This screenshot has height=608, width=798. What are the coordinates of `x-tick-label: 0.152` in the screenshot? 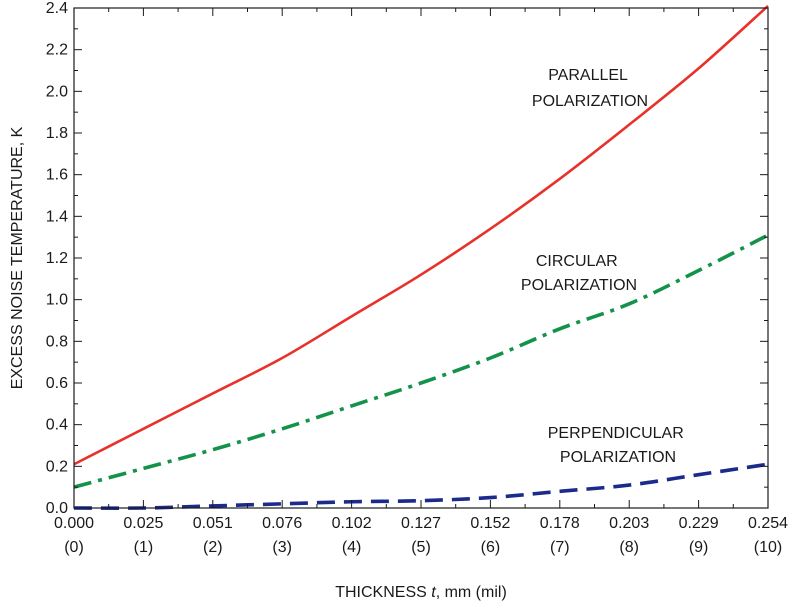 It's located at (490, 523).